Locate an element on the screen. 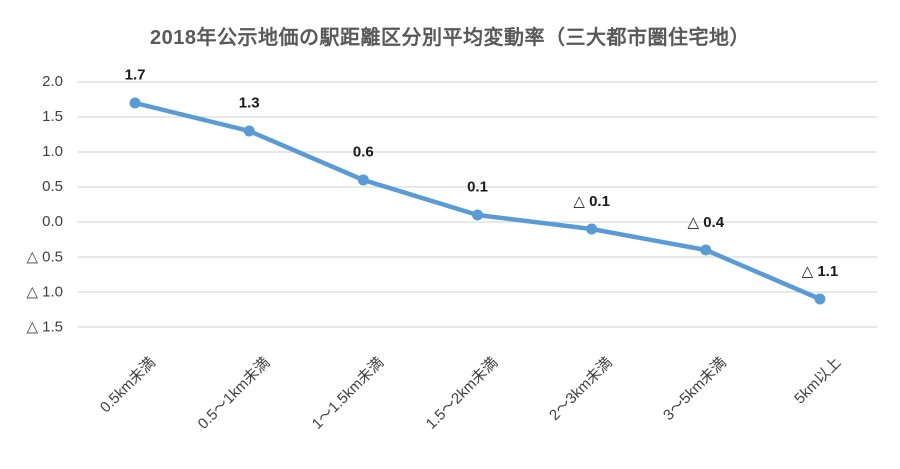  data-point-label: △ 1.1 is located at coordinates (820, 271).